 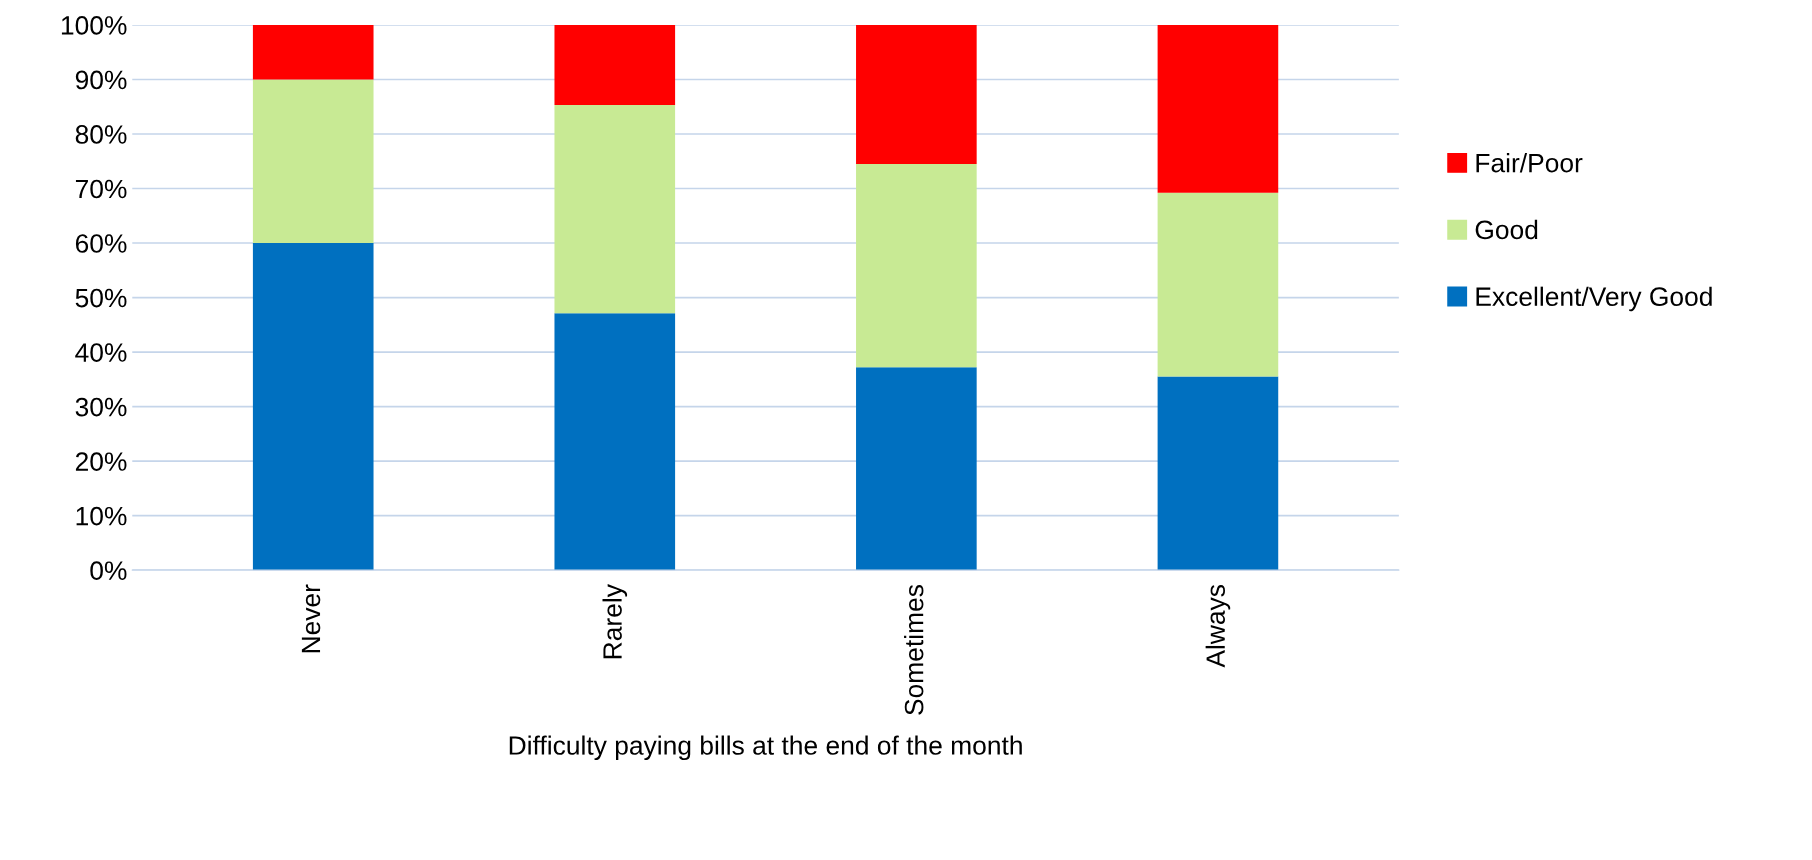 What do you see at coordinates (101, 134) in the screenshot?
I see `y-tick-label: 80%` at bounding box center [101, 134].